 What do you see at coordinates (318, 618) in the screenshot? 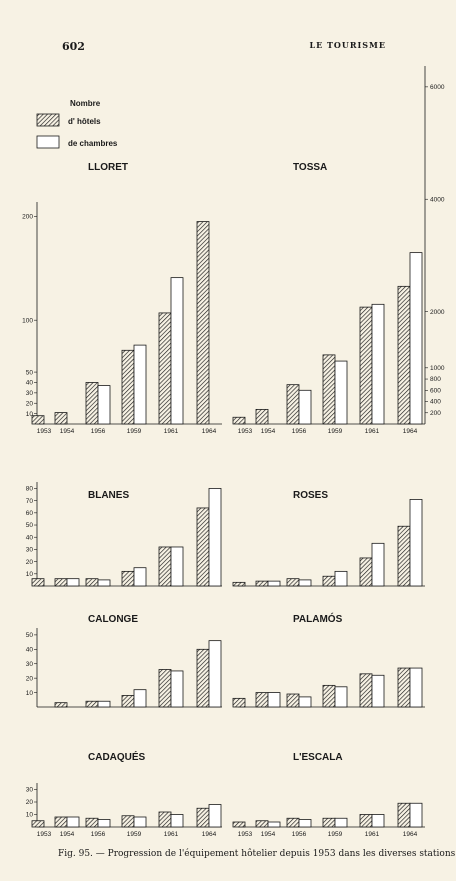
I see `chart-title: PALAMÓS` at bounding box center [318, 618].